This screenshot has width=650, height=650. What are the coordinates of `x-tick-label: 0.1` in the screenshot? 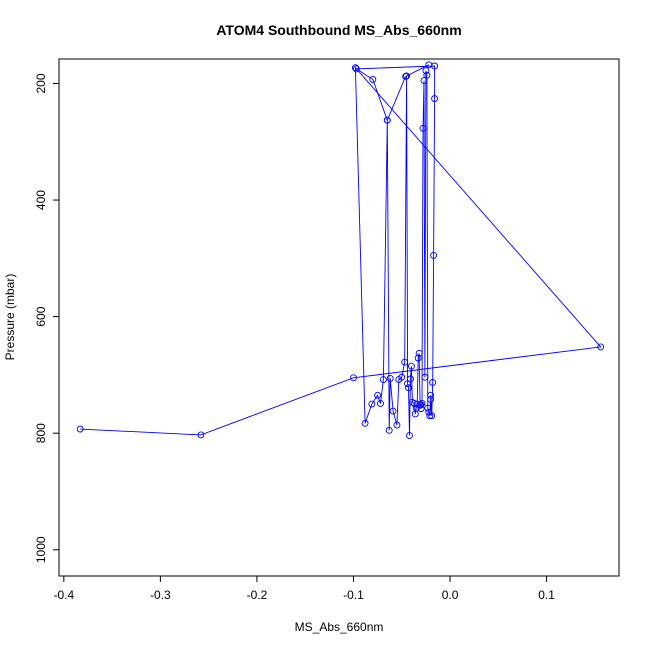 It's located at (546, 595).